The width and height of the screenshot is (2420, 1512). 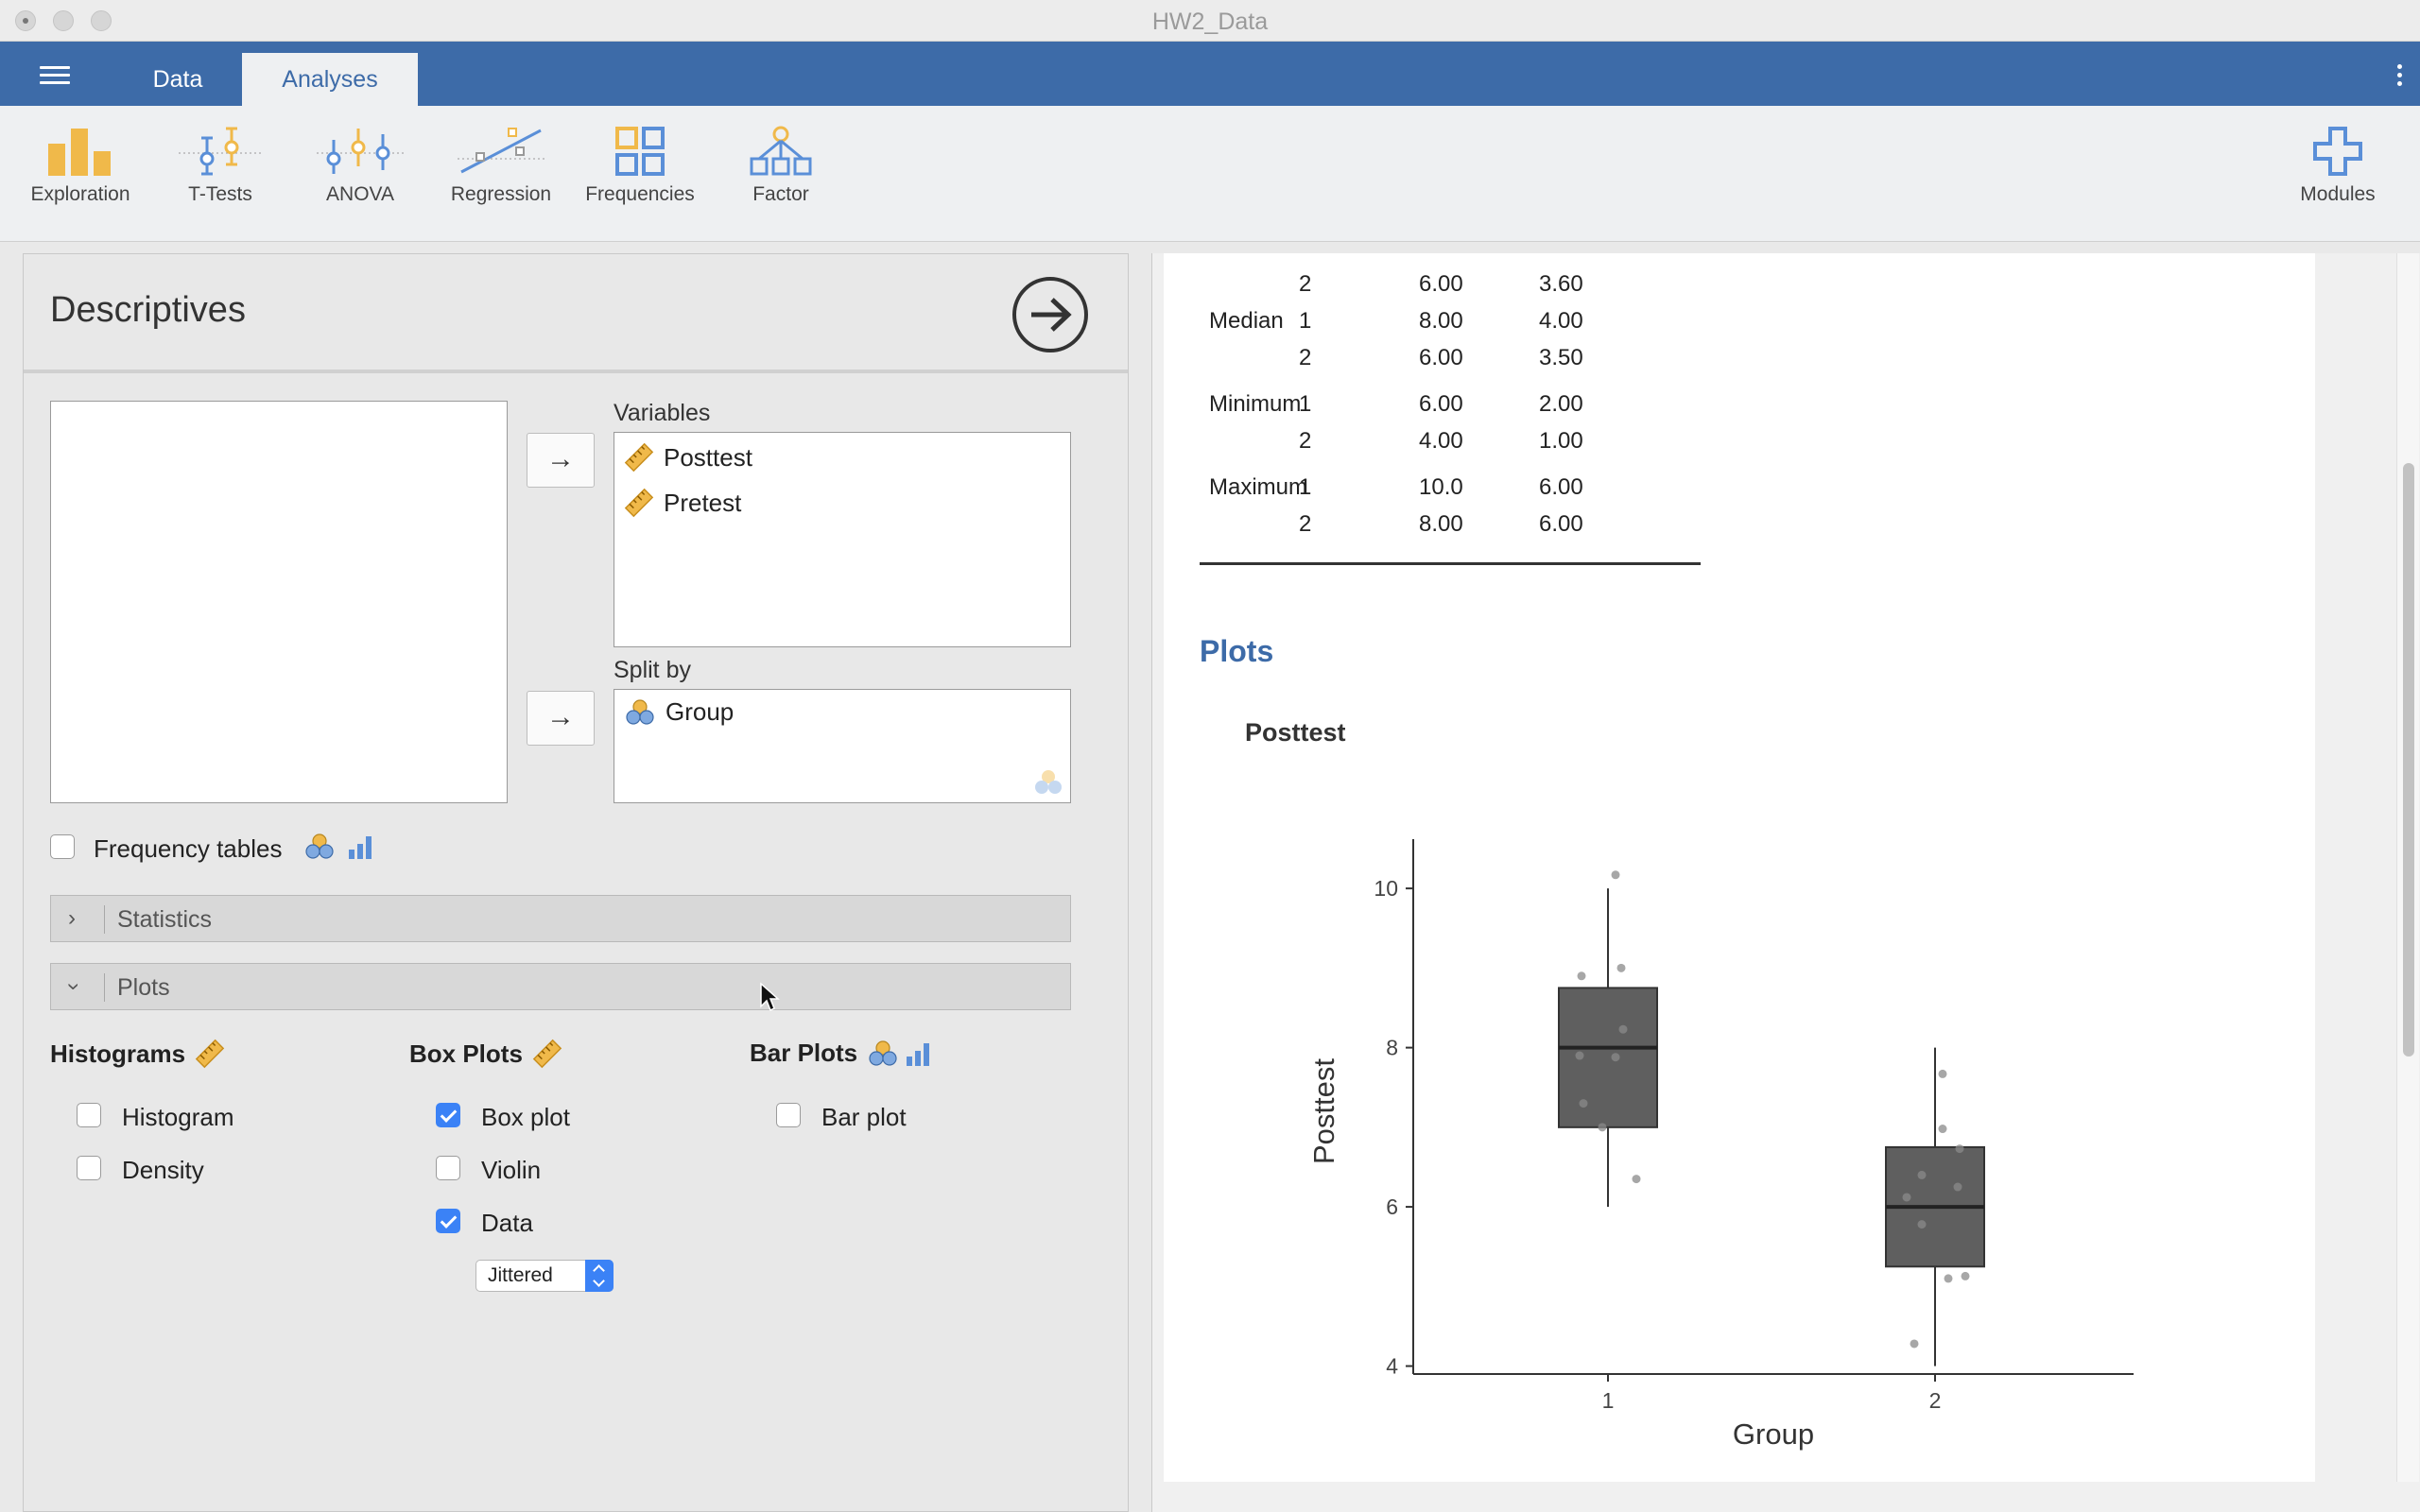 What do you see at coordinates (679, 712) in the screenshot?
I see `list-item: Group` at bounding box center [679, 712].